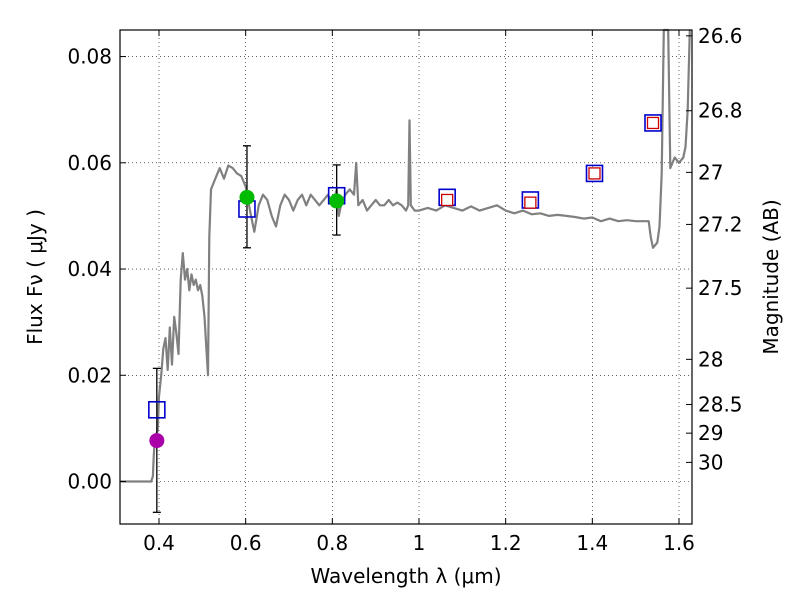 Image resolution: width=800 pixels, height=600 pixels. I want to click on x-tick-label: 1.4, so click(592, 543).